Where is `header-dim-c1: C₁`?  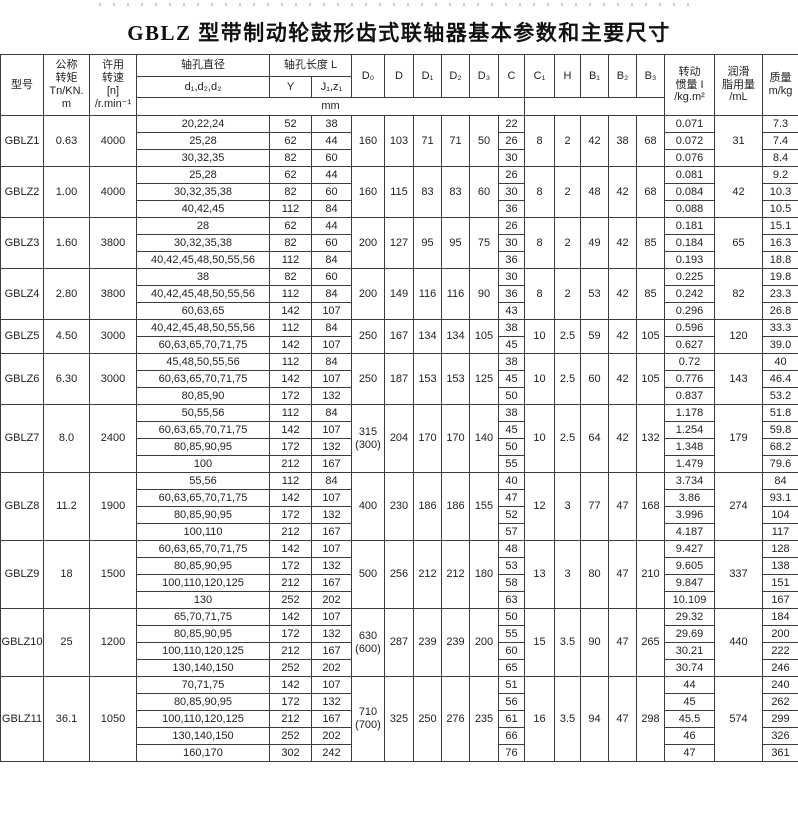 header-dim-c1: C₁ is located at coordinates (539, 76).